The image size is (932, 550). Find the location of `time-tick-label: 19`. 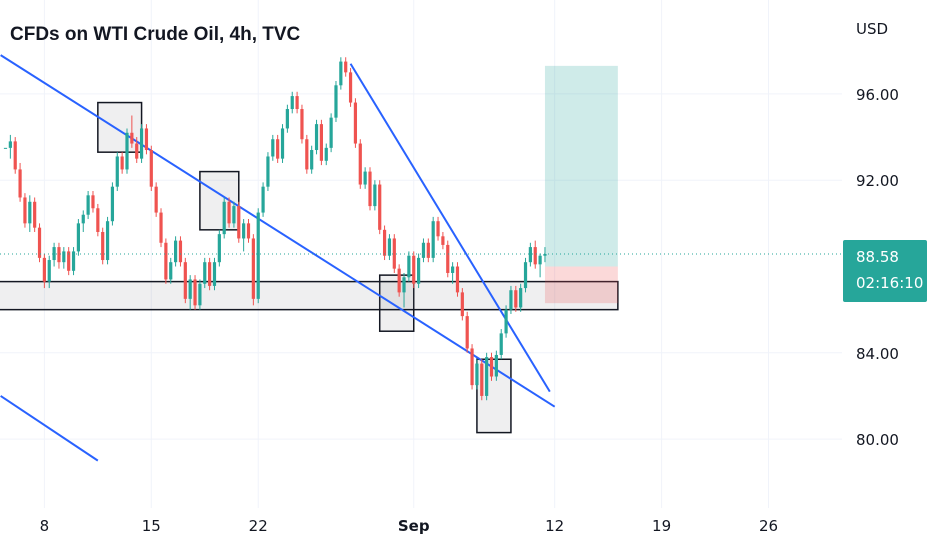

time-tick-label: 19 is located at coordinates (661, 526).